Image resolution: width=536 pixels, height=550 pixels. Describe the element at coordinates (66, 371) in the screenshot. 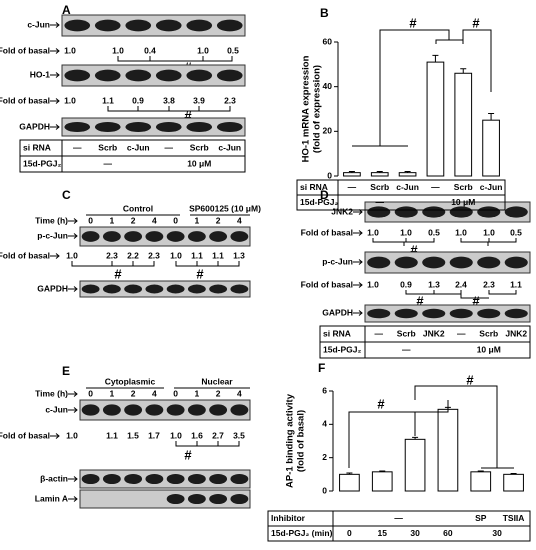

I see `panel-label: E` at that location.